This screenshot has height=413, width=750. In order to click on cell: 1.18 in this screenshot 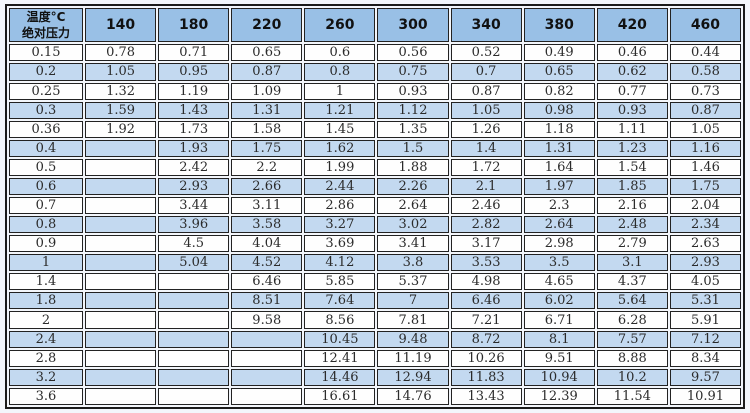, I will do `click(559, 129)`.